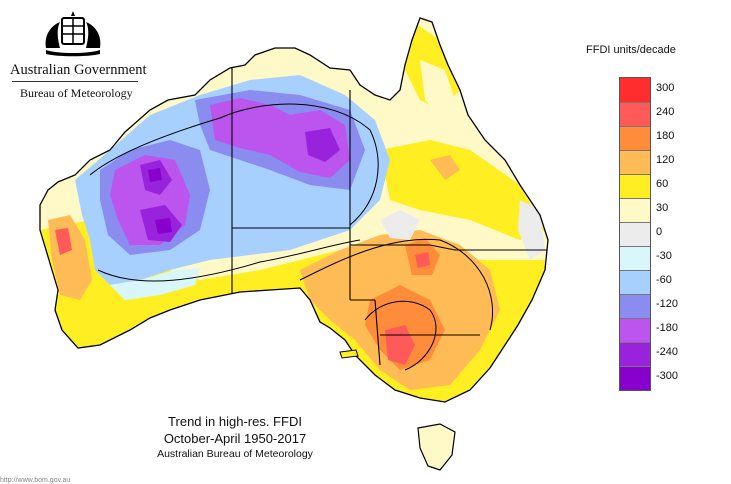  Describe the element at coordinates (78, 70) in the screenshot. I see `government-name: Australian Government` at that location.